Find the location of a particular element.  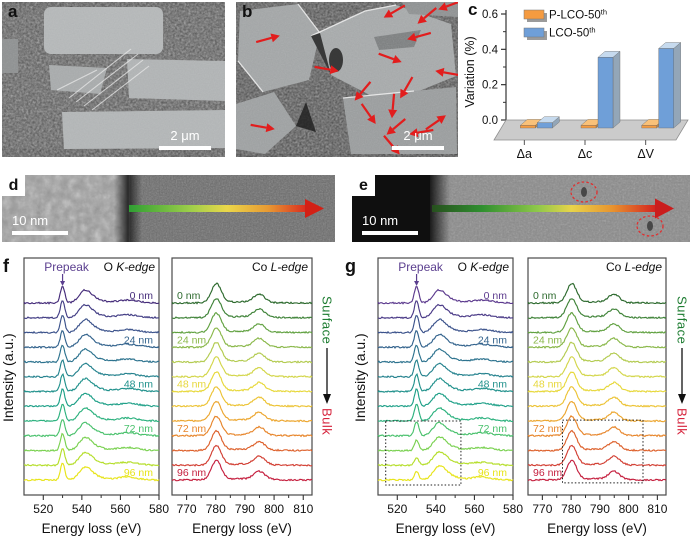

scale-bar-d-text: 10 nm is located at coordinates (30, 220).